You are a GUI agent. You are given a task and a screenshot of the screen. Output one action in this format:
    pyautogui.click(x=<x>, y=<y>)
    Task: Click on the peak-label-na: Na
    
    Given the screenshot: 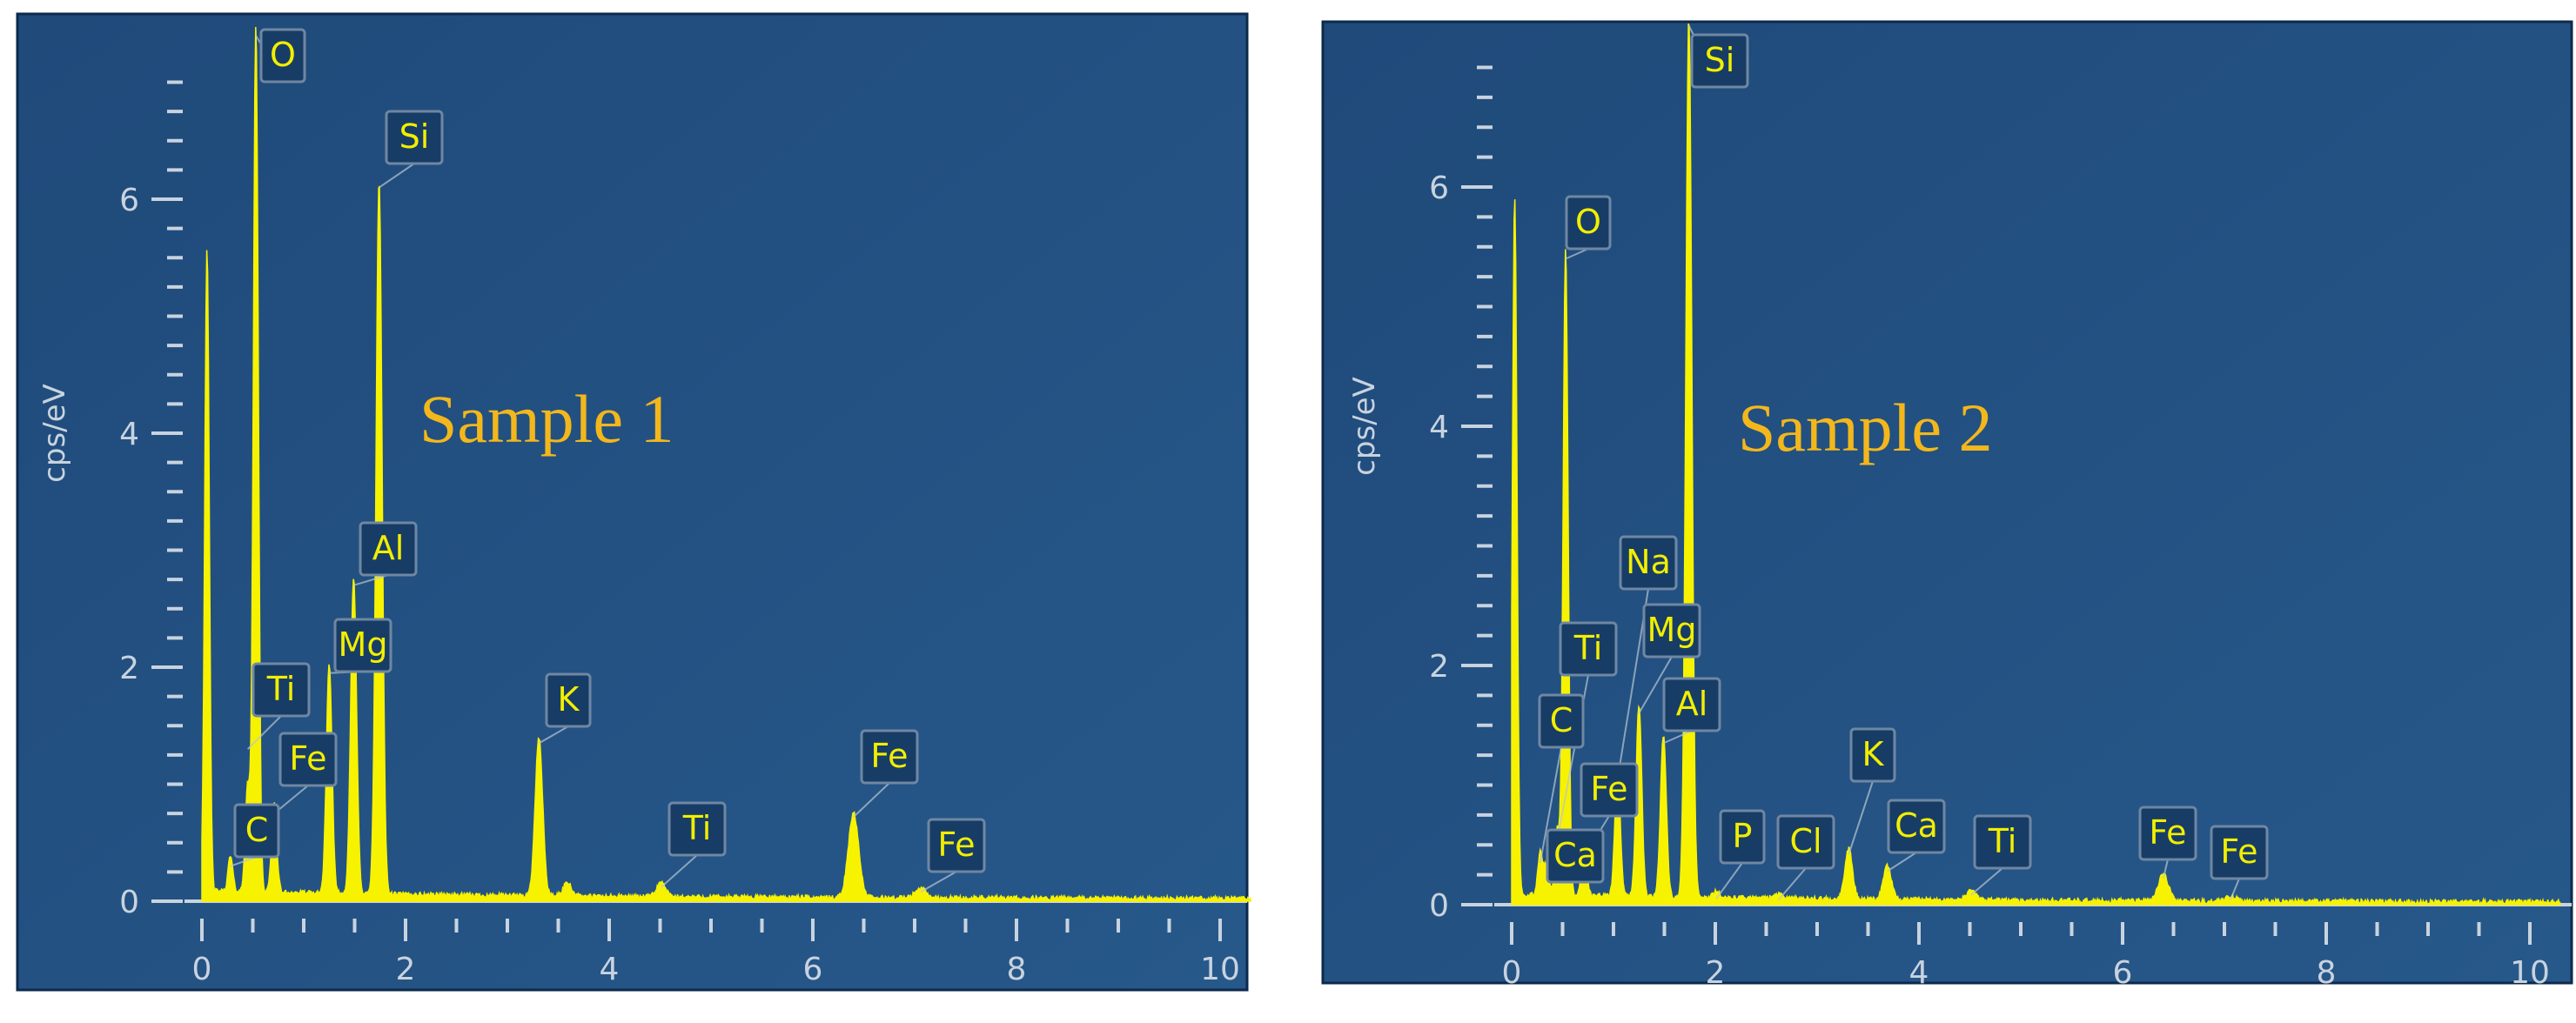 What is the action you would take?
    pyautogui.click(x=1647, y=657)
    